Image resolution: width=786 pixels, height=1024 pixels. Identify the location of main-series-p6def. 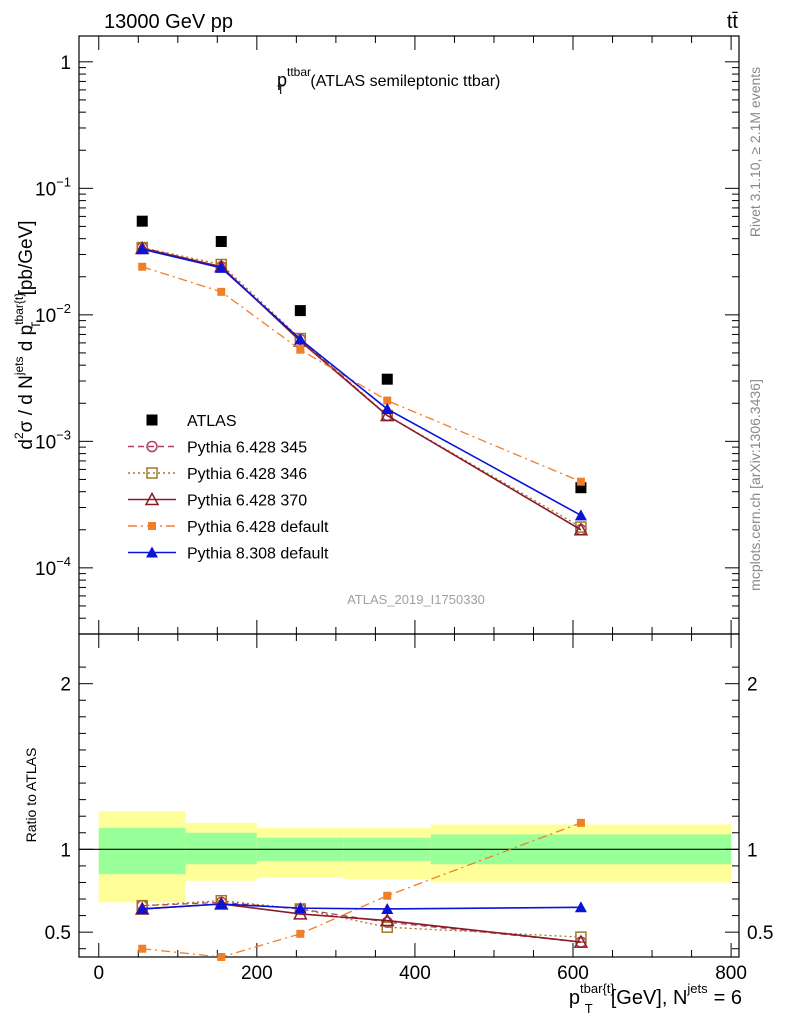
(361, 374).